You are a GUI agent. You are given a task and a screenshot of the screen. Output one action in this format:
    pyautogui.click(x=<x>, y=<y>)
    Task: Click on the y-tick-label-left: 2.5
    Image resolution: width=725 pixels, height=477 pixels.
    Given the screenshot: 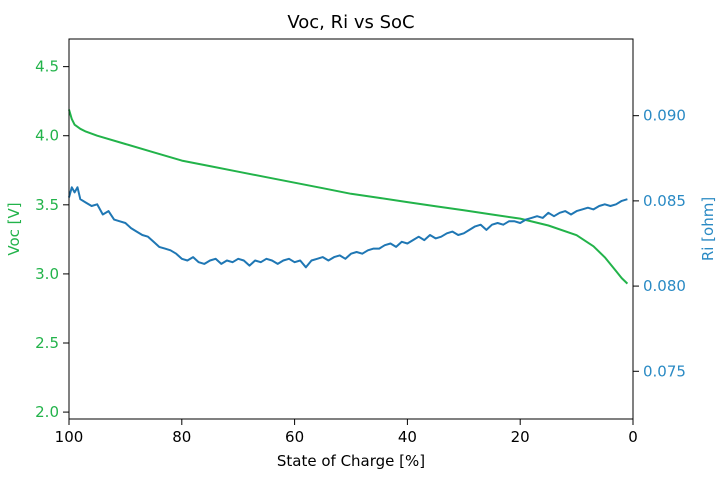 What is the action you would take?
    pyautogui.click(x=47, y=343)
    